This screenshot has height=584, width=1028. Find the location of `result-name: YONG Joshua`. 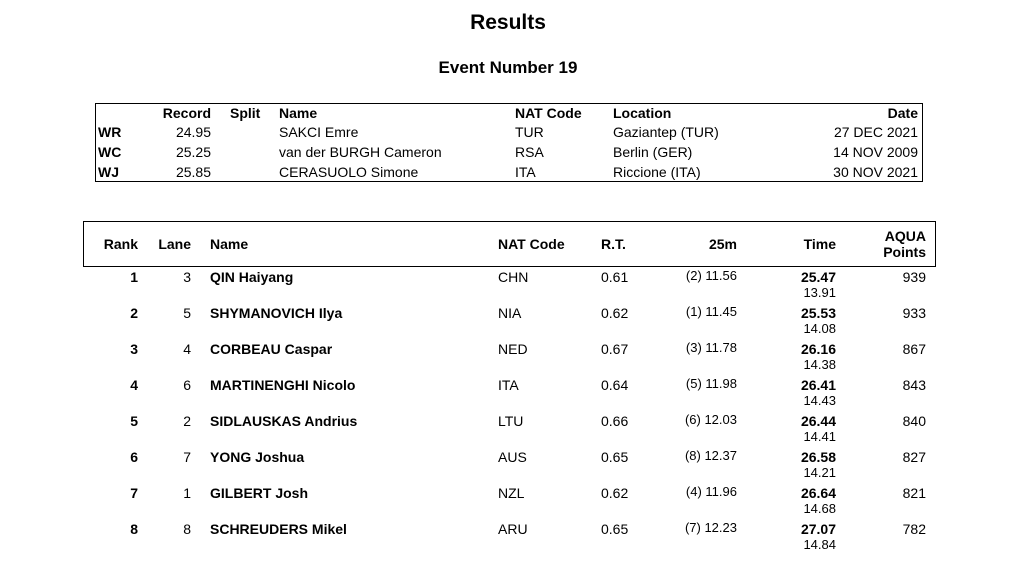

result-name: YONG Joshua is located at coordinates (257, 457).